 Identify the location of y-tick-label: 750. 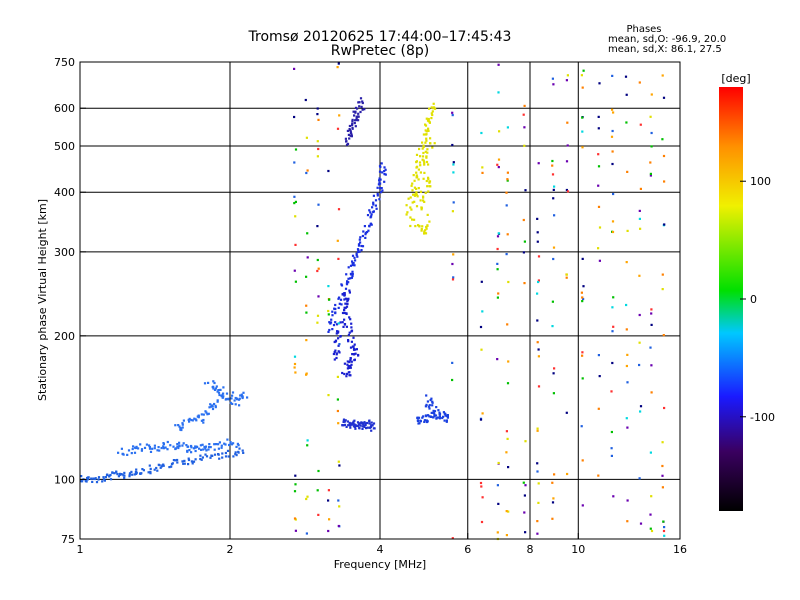
(64, 62).